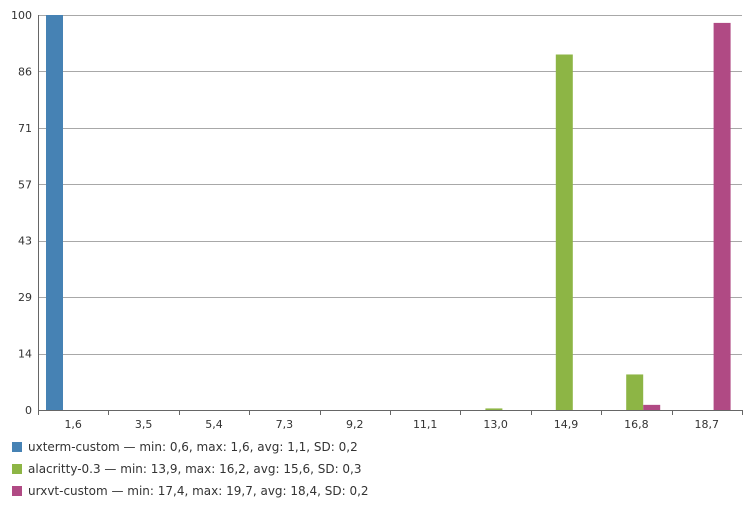  Describe the element at coordinates (25, 354) in the screenshot. I see `y-tick-label: 14` at that location.